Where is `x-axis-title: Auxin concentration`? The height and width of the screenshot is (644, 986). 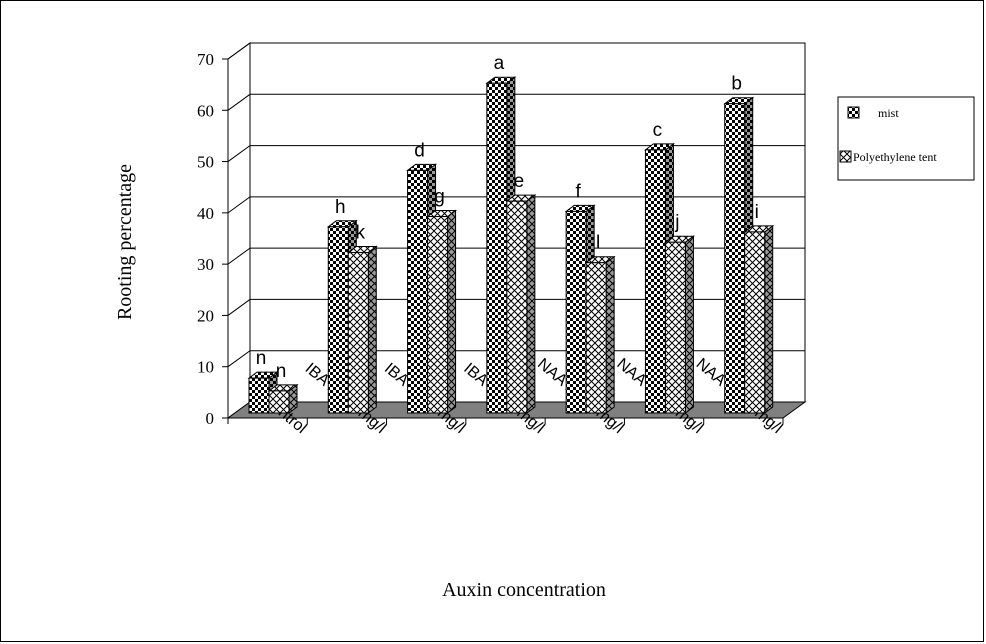 x-axis-title: Auxin concentration is located at coordinates (524, 590).